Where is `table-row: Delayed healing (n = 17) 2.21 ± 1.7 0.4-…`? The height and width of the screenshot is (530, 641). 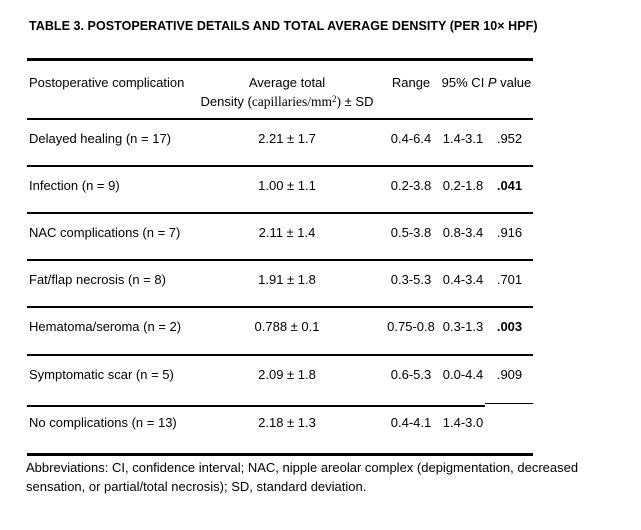
table-row: Delayed healing (n = 17) 2.21 ± 1.7 0.4-… is located at coordinates (280, 143).